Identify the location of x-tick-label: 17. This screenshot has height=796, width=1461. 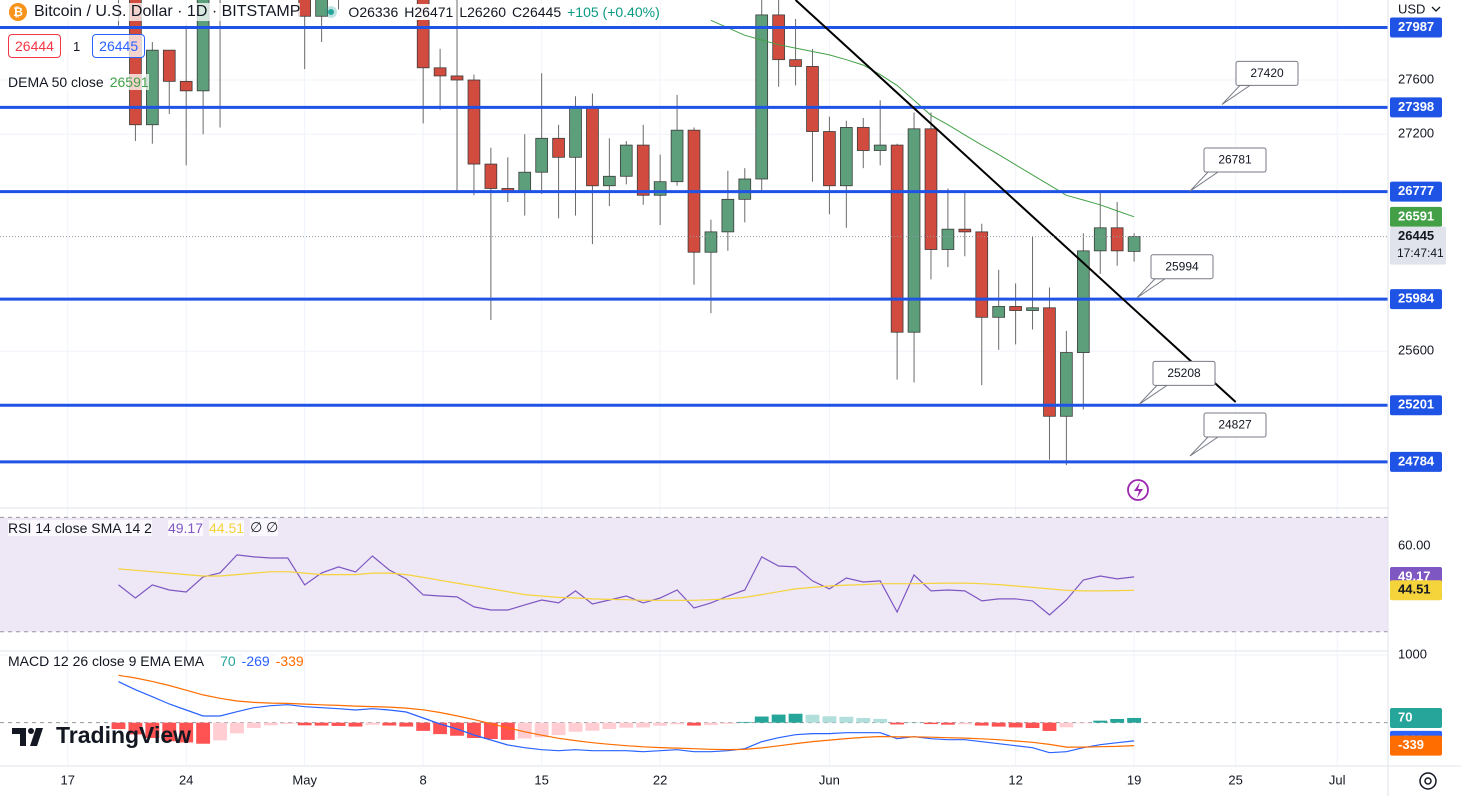
(67, 779).